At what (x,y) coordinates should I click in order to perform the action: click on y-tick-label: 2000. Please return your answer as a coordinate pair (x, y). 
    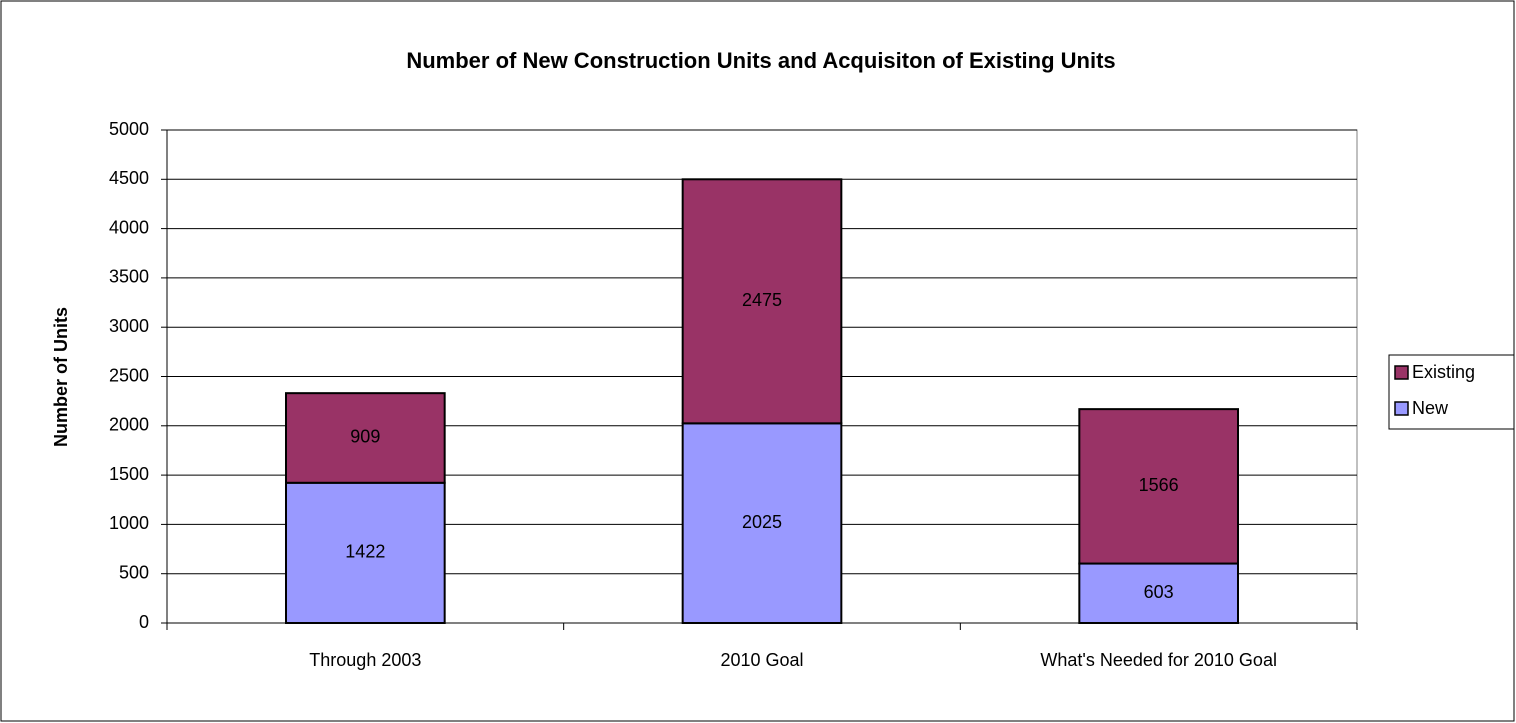
    Looking at the image, I should click on (129, 425).